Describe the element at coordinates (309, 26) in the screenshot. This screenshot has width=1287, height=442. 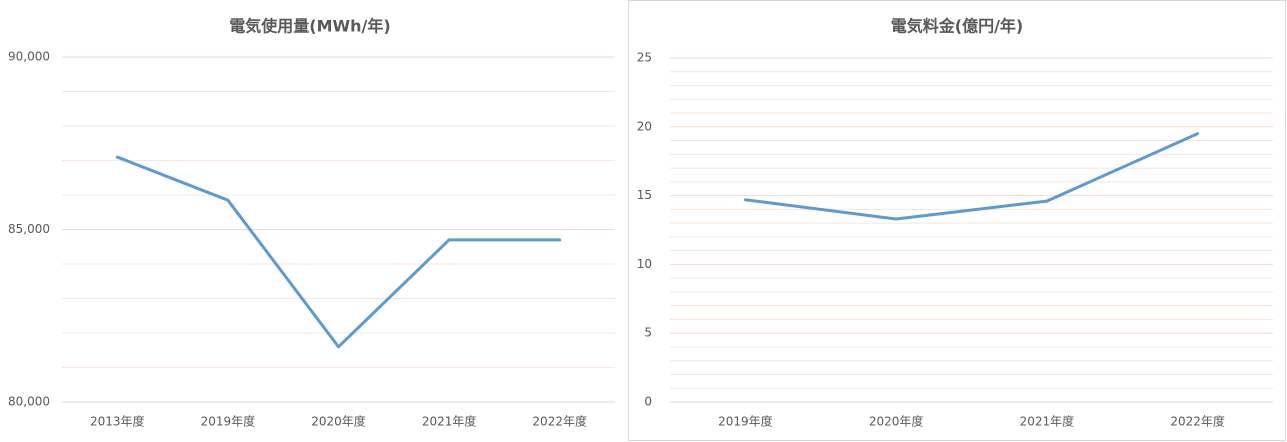
I see `chart-title: 電気使用量(MWh/年)` at that location.